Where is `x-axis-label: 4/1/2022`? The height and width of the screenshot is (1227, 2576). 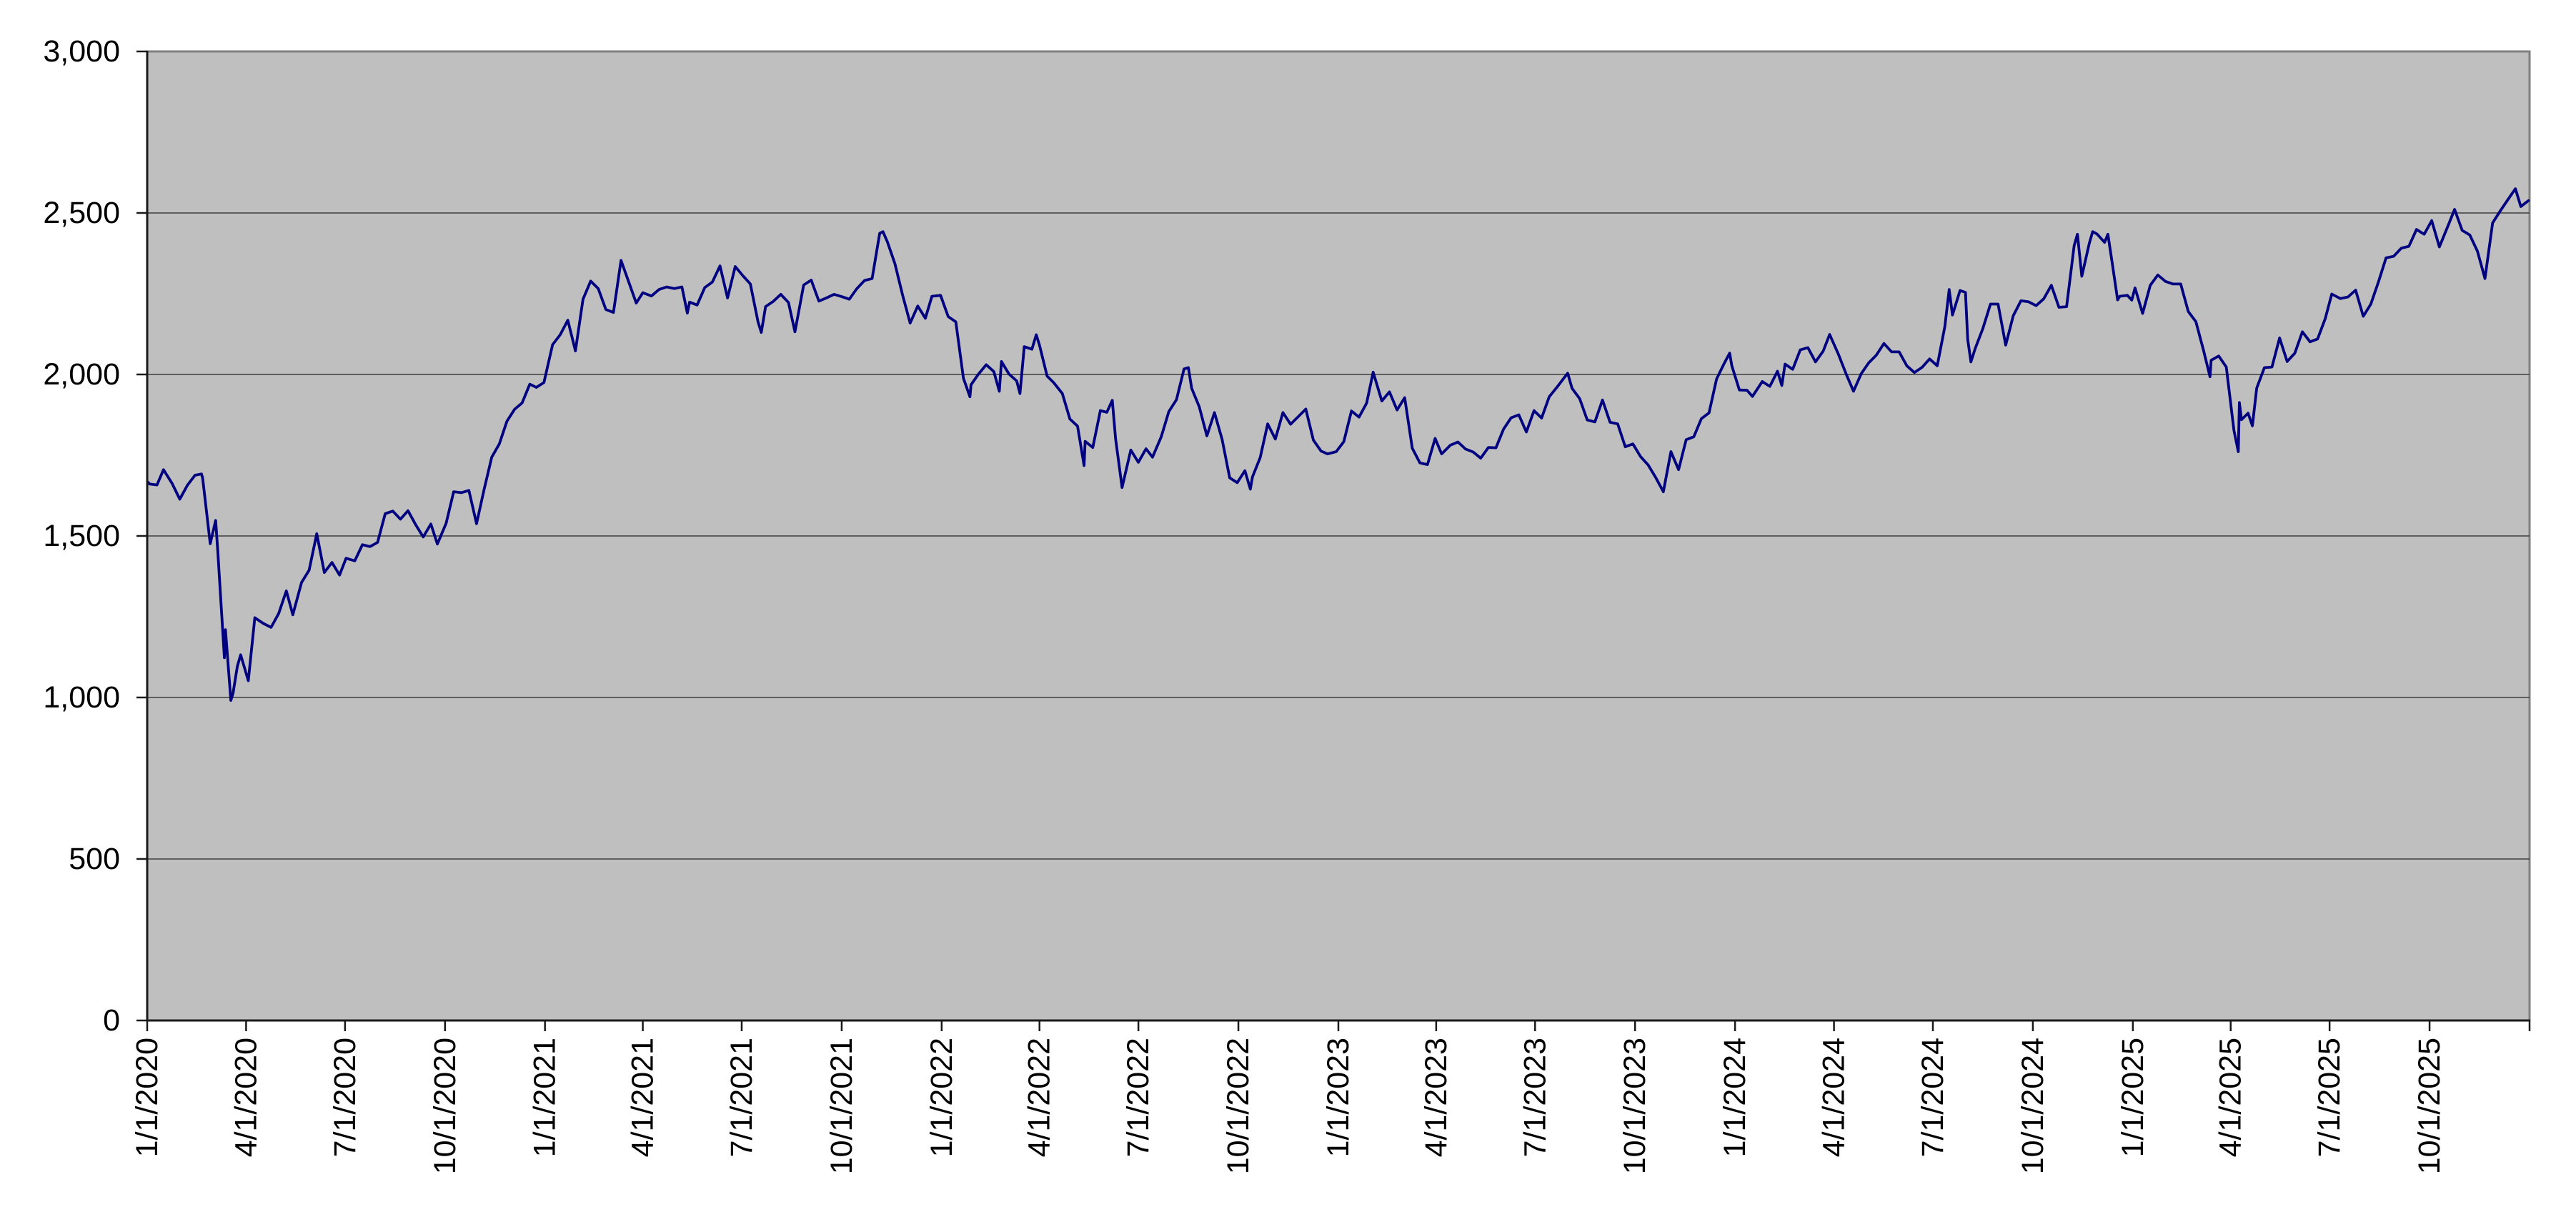
x-axis-label: 4/1/2022 is located at coordinates (1040, 1097).